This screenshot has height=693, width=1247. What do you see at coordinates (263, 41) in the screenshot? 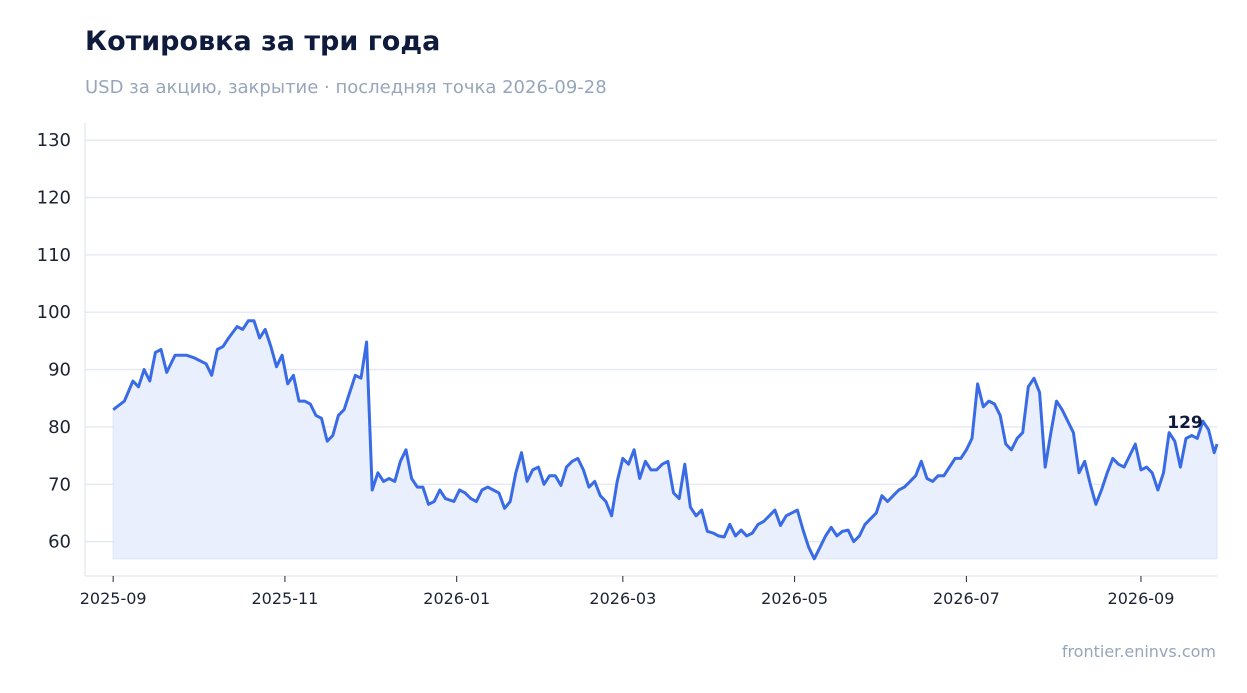
I see `chart-title: Котировка за три года` at bounding box center [263, 41].